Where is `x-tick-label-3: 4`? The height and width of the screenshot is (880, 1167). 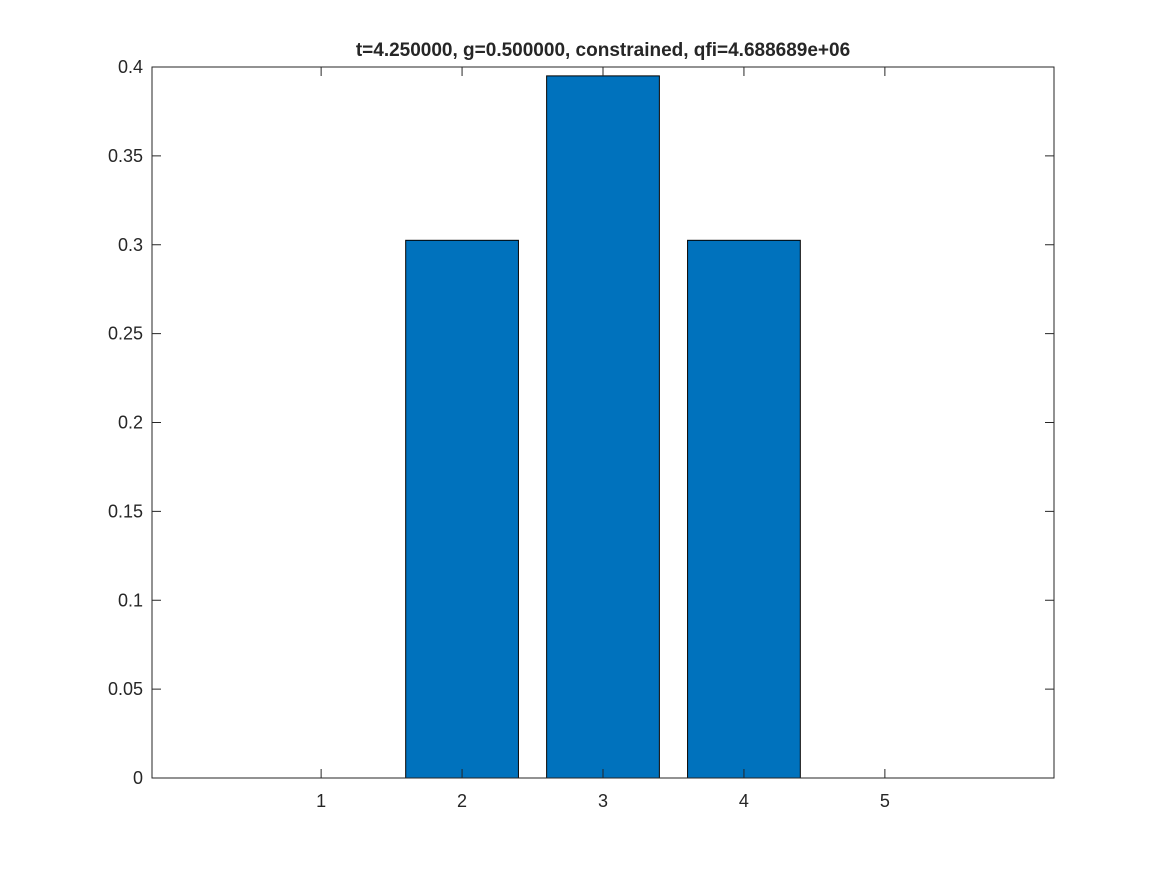 x-tick-label-3: 4 is located at coordinates (744, 801).